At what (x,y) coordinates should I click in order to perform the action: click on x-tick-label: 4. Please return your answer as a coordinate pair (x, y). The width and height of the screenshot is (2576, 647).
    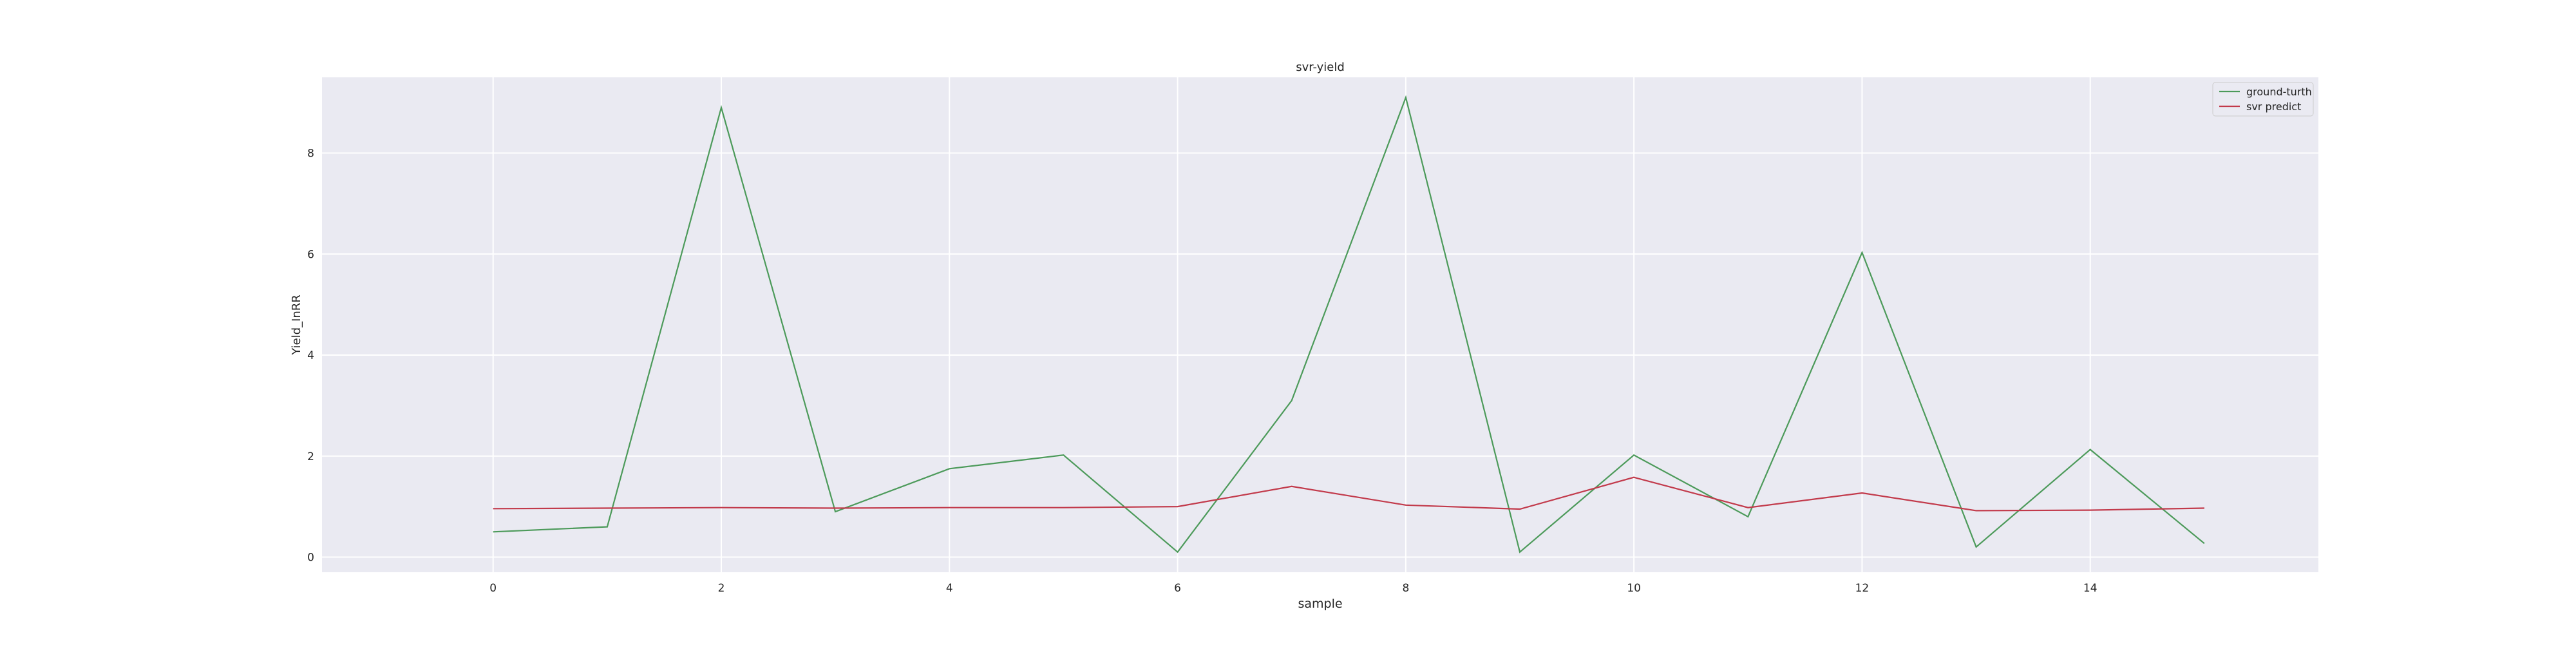
    Looking at the image, I should click on (949, 588).